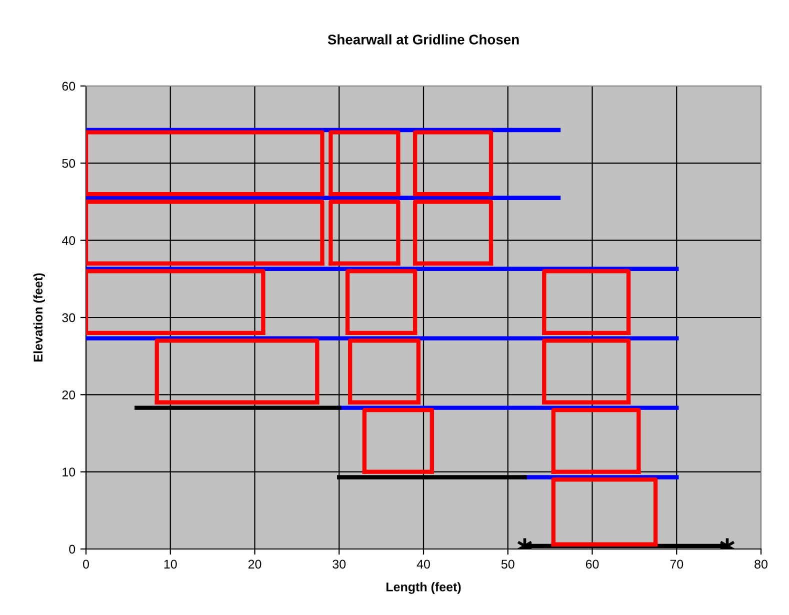 This screenshot has width=789, height=615. I want to click on y-tick-label: 10, so click(69, 472).